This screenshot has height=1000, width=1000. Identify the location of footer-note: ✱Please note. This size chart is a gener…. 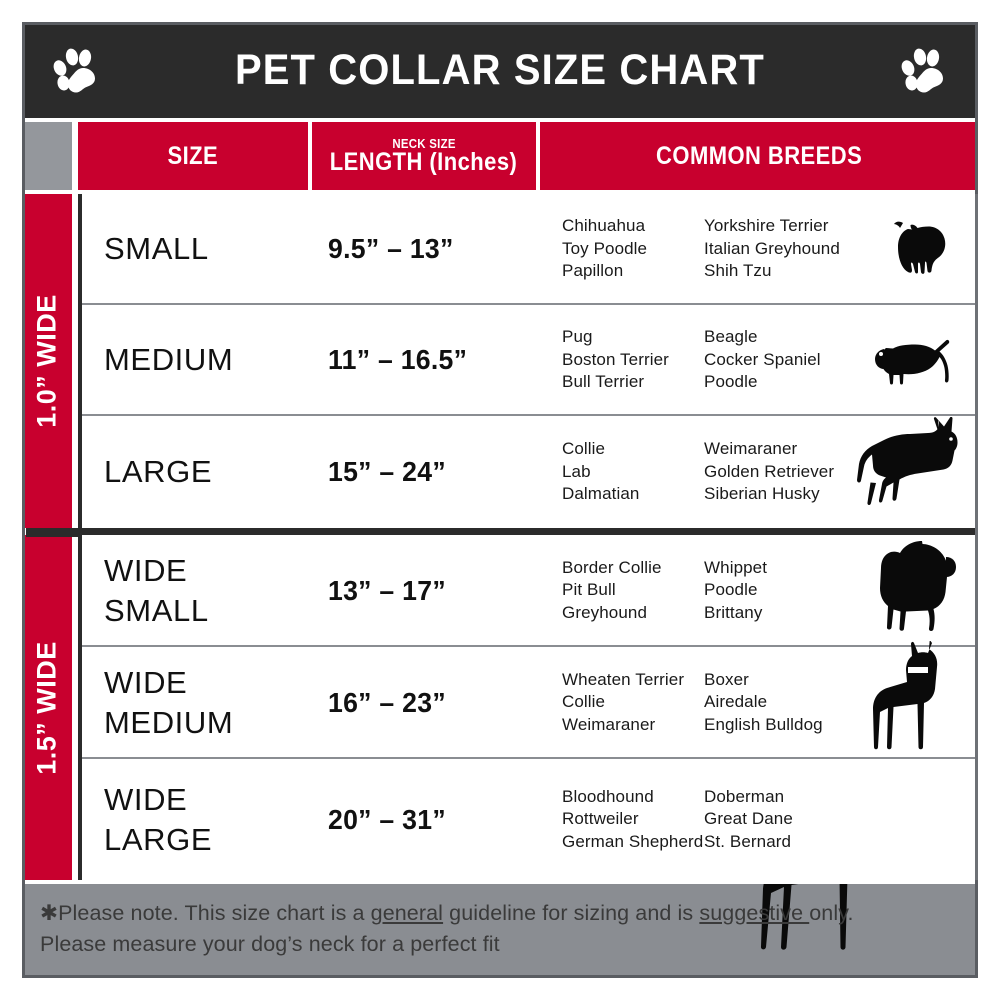
(500, 931).